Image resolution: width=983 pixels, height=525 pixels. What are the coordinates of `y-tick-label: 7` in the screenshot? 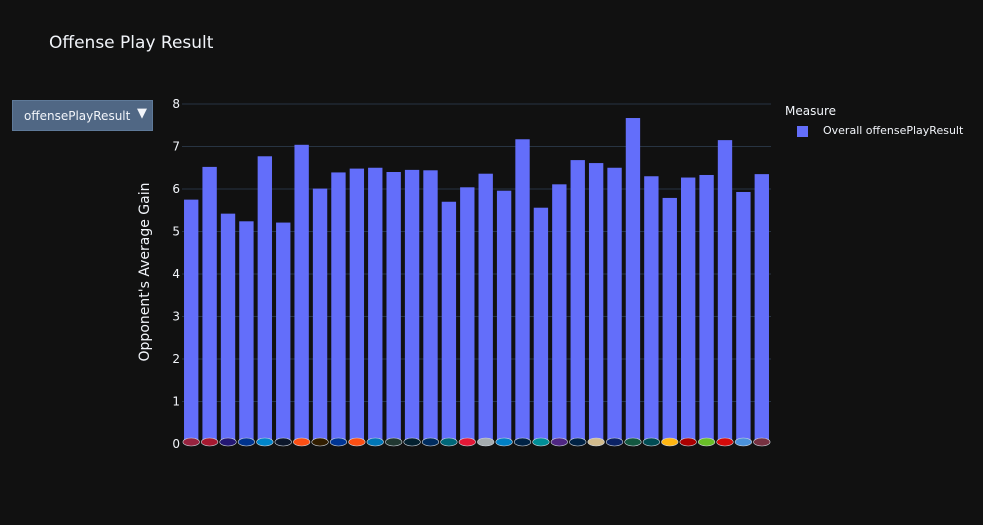 It's located at (176, 147).